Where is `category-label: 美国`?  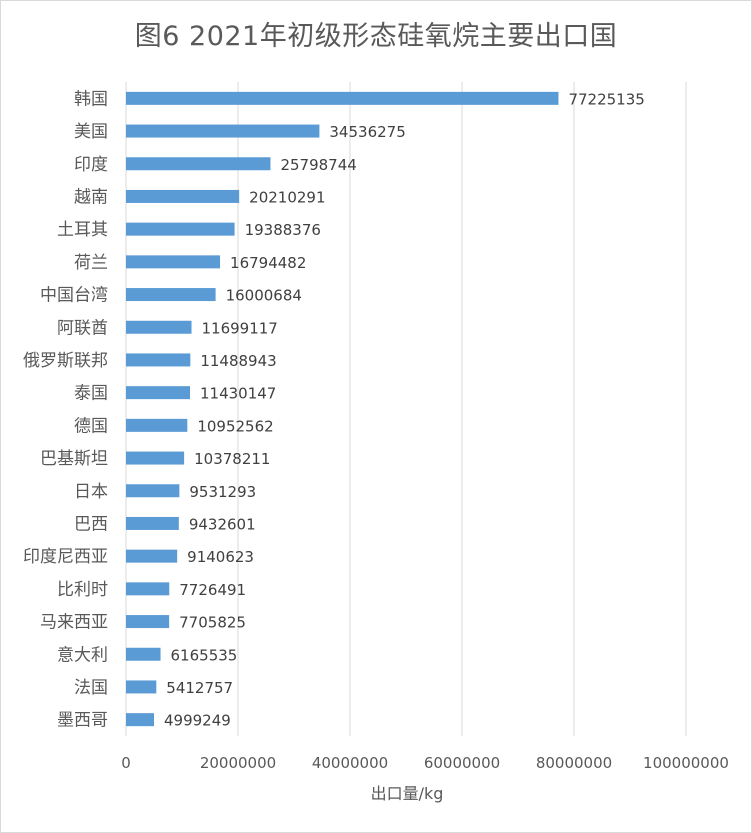 category-label: 美国 is located at coordinates (91, 132).